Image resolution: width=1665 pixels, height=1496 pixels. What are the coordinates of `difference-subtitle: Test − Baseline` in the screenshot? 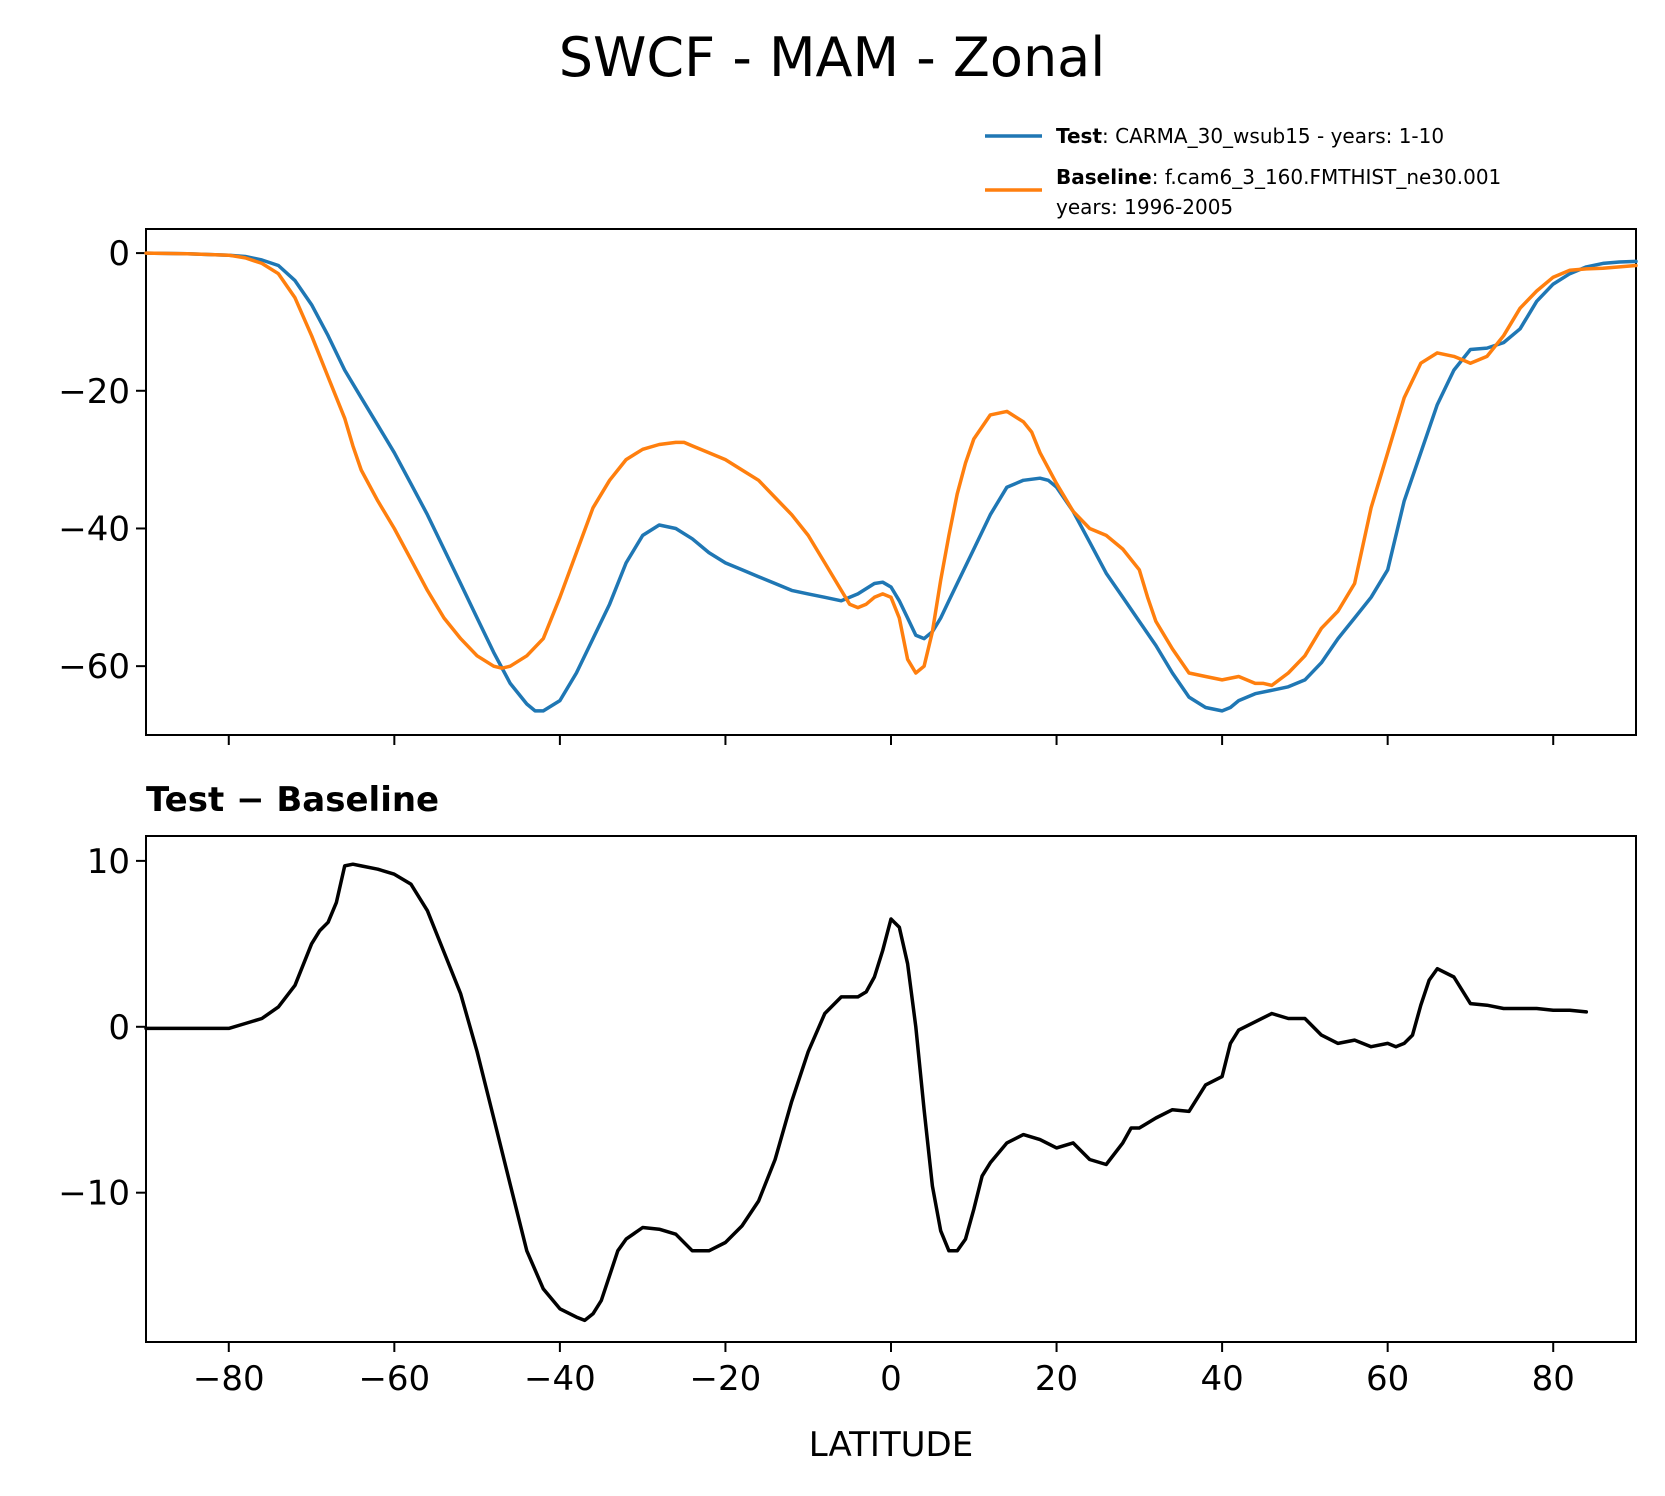 It's located at (292, 800).